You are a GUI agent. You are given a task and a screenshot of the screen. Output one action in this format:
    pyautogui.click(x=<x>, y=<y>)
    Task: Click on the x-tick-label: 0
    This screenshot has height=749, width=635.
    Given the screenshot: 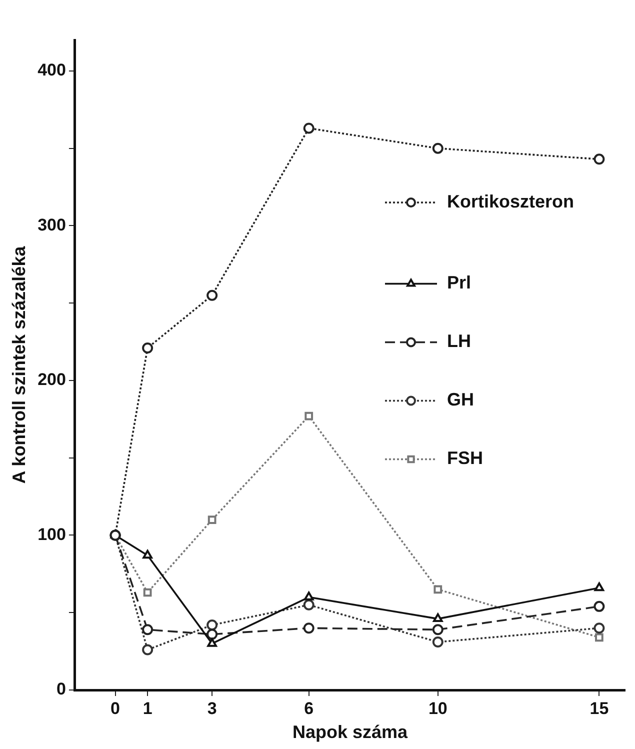 What is the action you would take?
    pyautogui.click(x=115, y=708)
    